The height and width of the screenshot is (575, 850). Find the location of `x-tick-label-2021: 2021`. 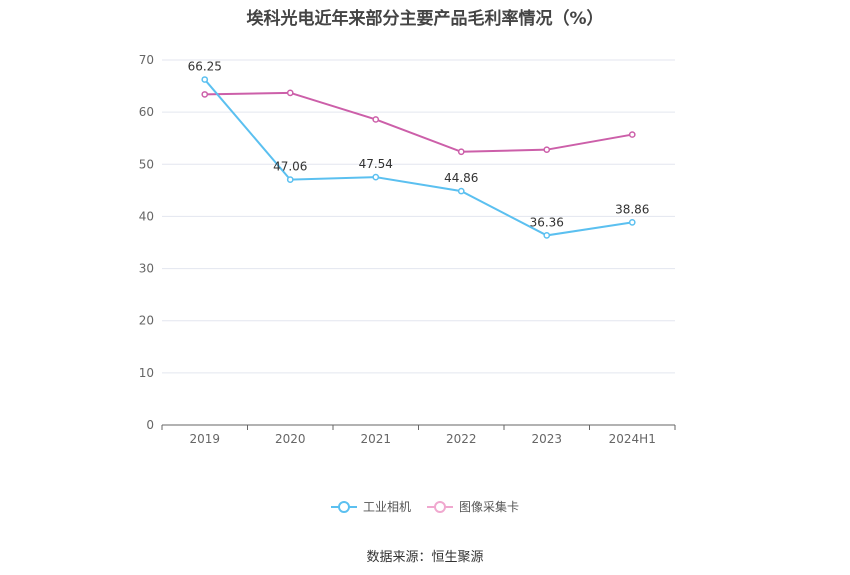

x-tick-label-2021: 2021 is located at coordinates (375, 439).